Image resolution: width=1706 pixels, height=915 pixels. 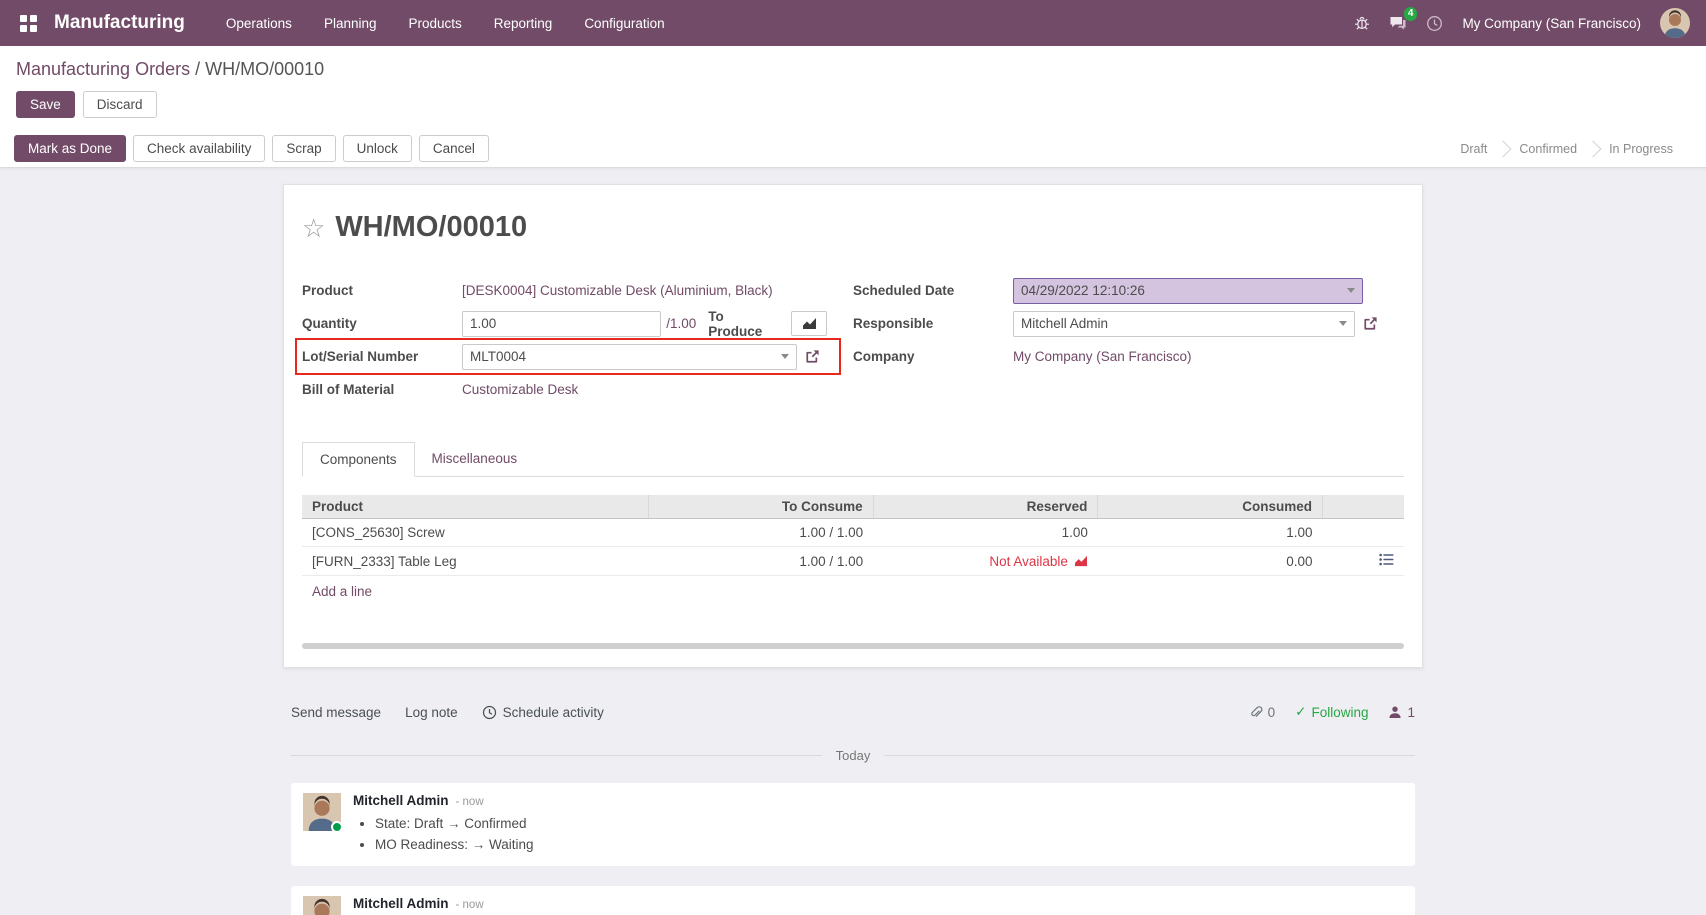 I want to click on menu-configuration: Configuration, so click(x=624, y=23).